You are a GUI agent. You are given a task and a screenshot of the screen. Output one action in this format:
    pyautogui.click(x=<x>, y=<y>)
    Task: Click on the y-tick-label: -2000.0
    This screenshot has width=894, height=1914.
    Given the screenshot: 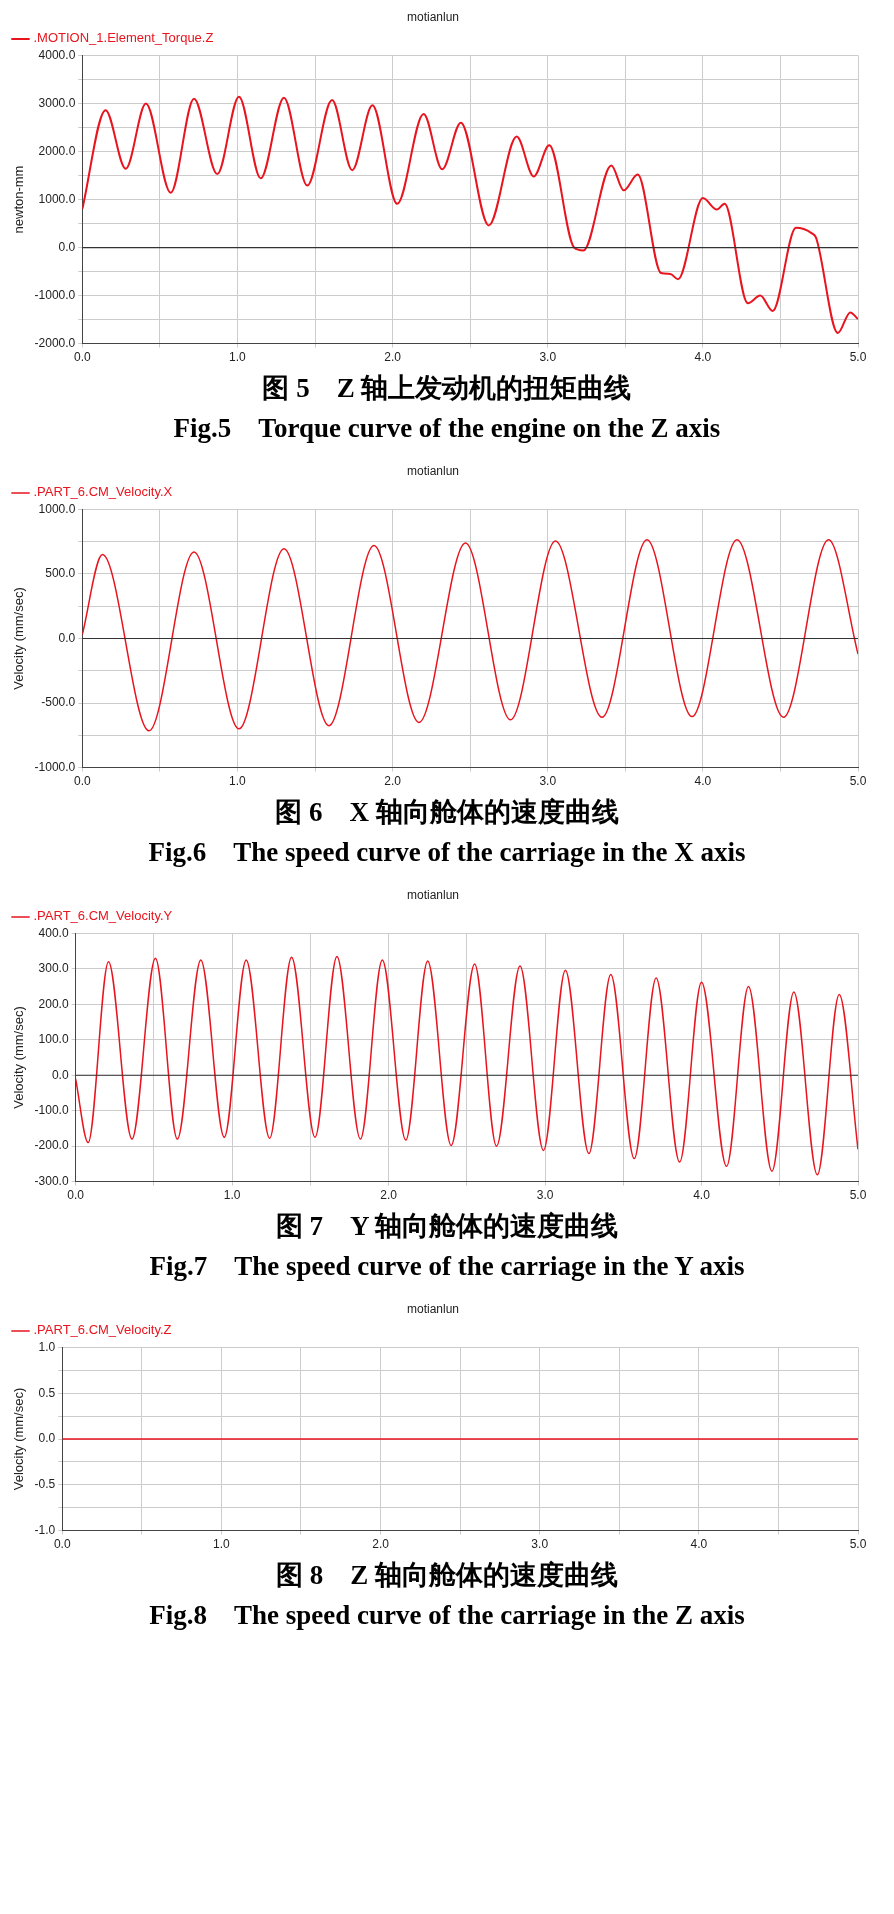 What is the action you would take?
    pyautogui.click(x=55, y=342)
    